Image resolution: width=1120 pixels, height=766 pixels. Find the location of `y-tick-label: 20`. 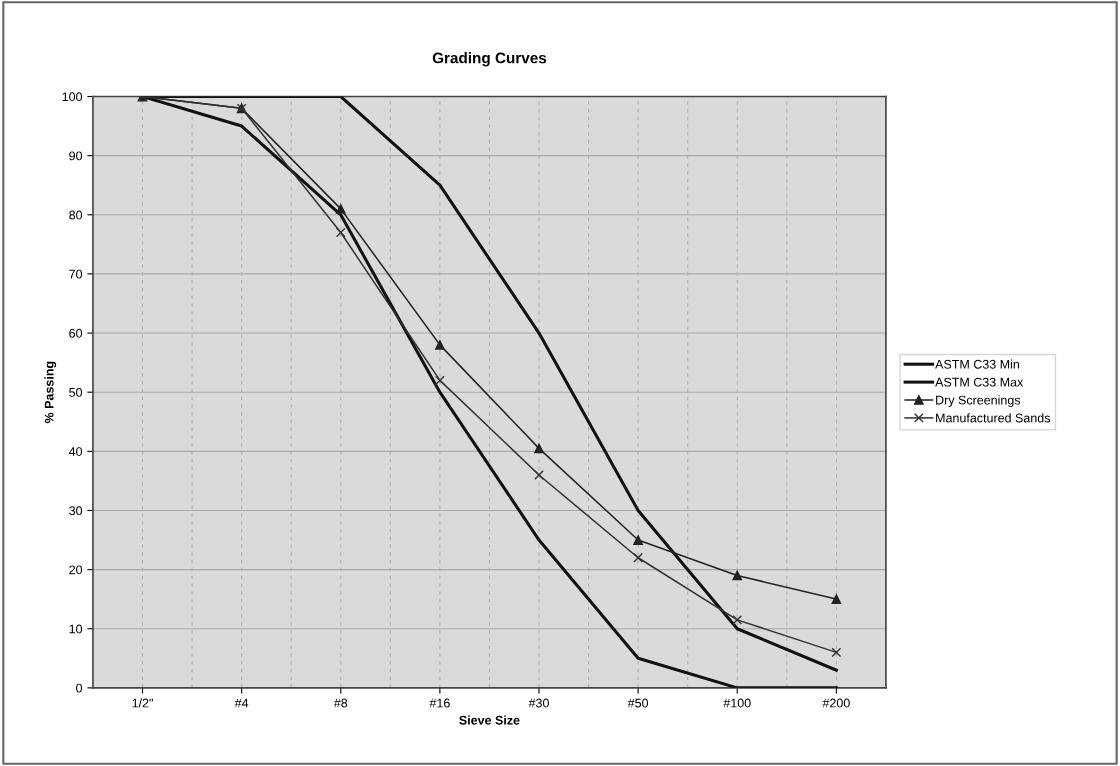

y-tick-label: 20 is located at coordinates (76, 570).